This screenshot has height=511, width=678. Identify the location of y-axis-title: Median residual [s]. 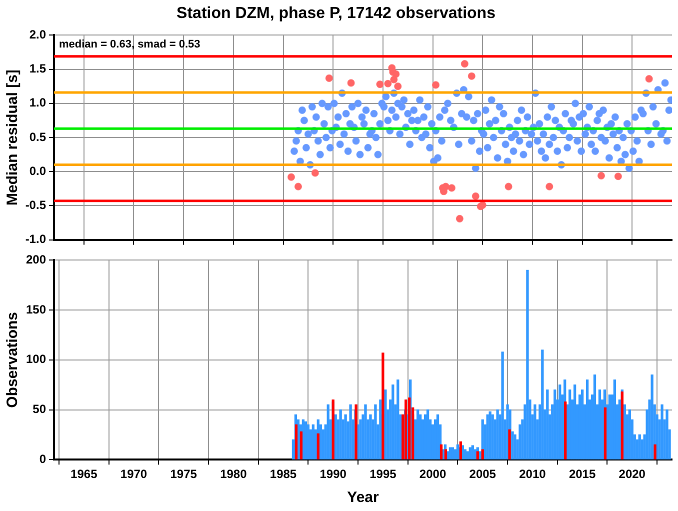
(13, 138).